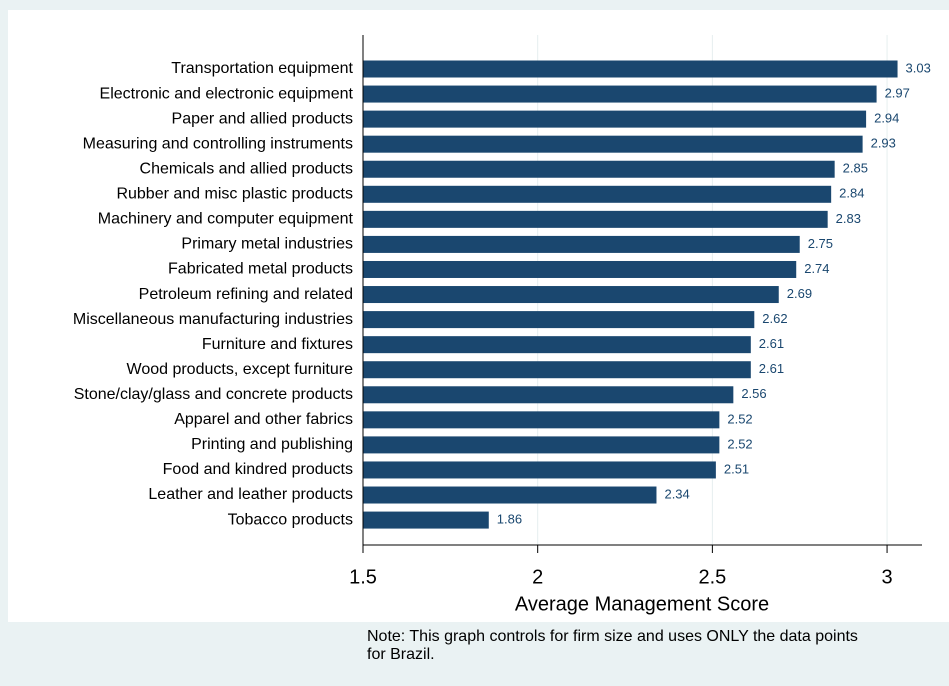  Describe the element at coordinates (363, 577) in the screenshot. I see `x-tick-label: 1.5` at that location.